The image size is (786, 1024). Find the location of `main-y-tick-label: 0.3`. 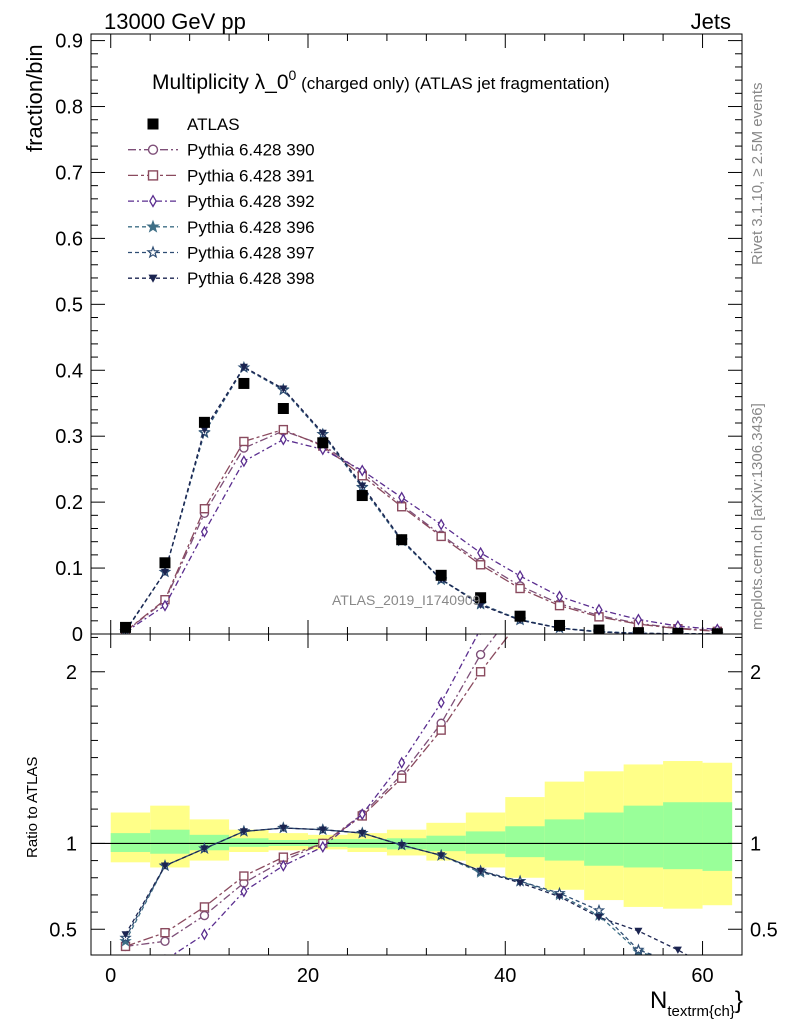

main-y-tick-label: 0.3 is located at coordinates (69, 437).